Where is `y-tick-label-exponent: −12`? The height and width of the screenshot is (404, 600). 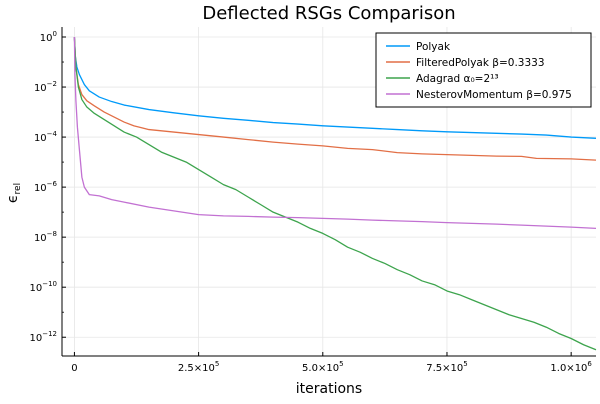 y-tick-label-exponent: −12 is located at coordinates (49, 334).